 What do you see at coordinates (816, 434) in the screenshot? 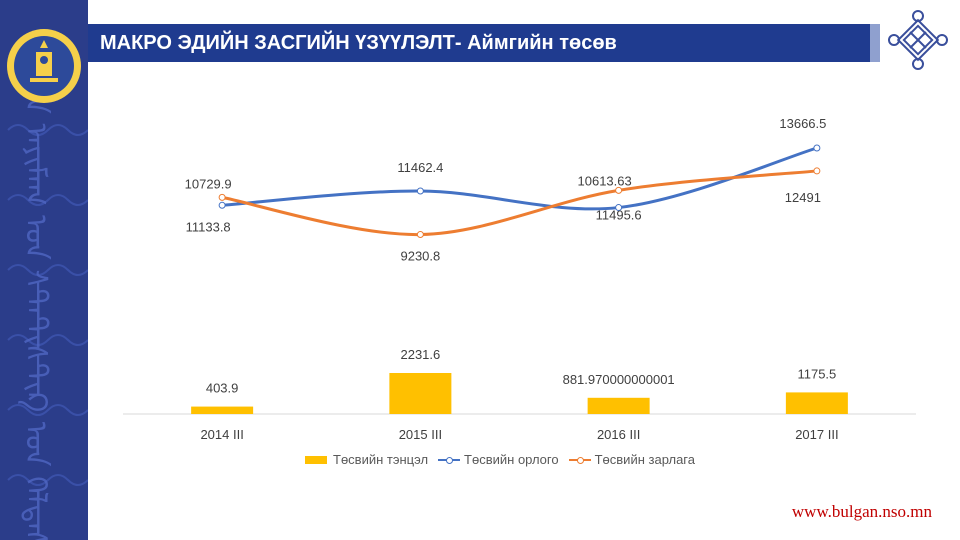
I see `x-tick-label-3: 2017 III` at bounding box center [816, 434].